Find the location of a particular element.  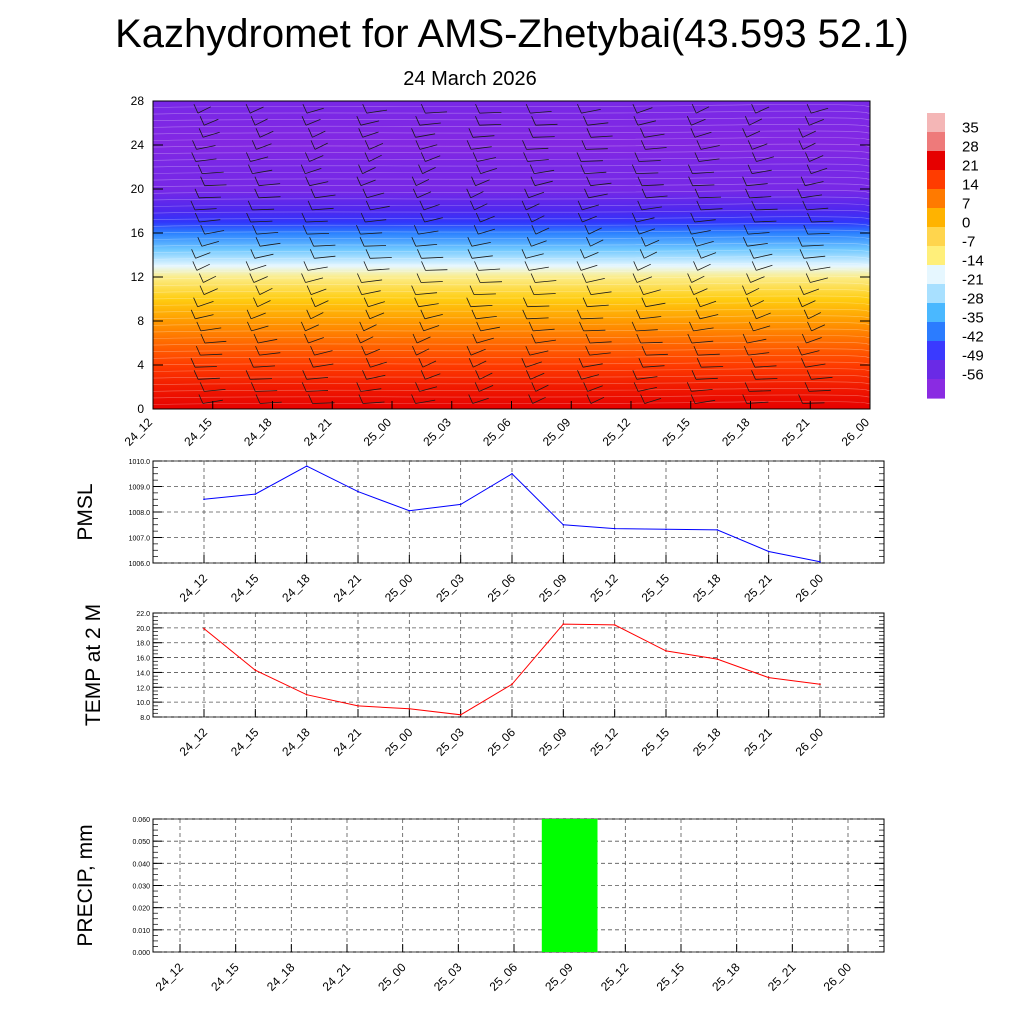

pmsl-x-tick-label: 25_09 is located at coordinates (553, 588).